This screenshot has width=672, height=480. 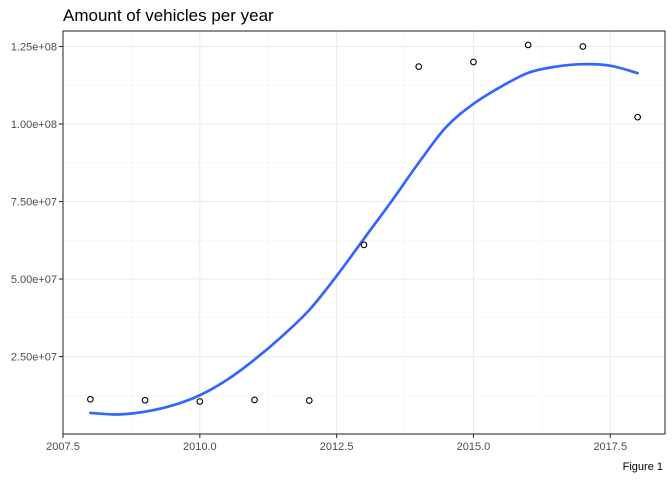 I want to click on y-tick-label: 2.50e+07, so click(x=34, y=358).